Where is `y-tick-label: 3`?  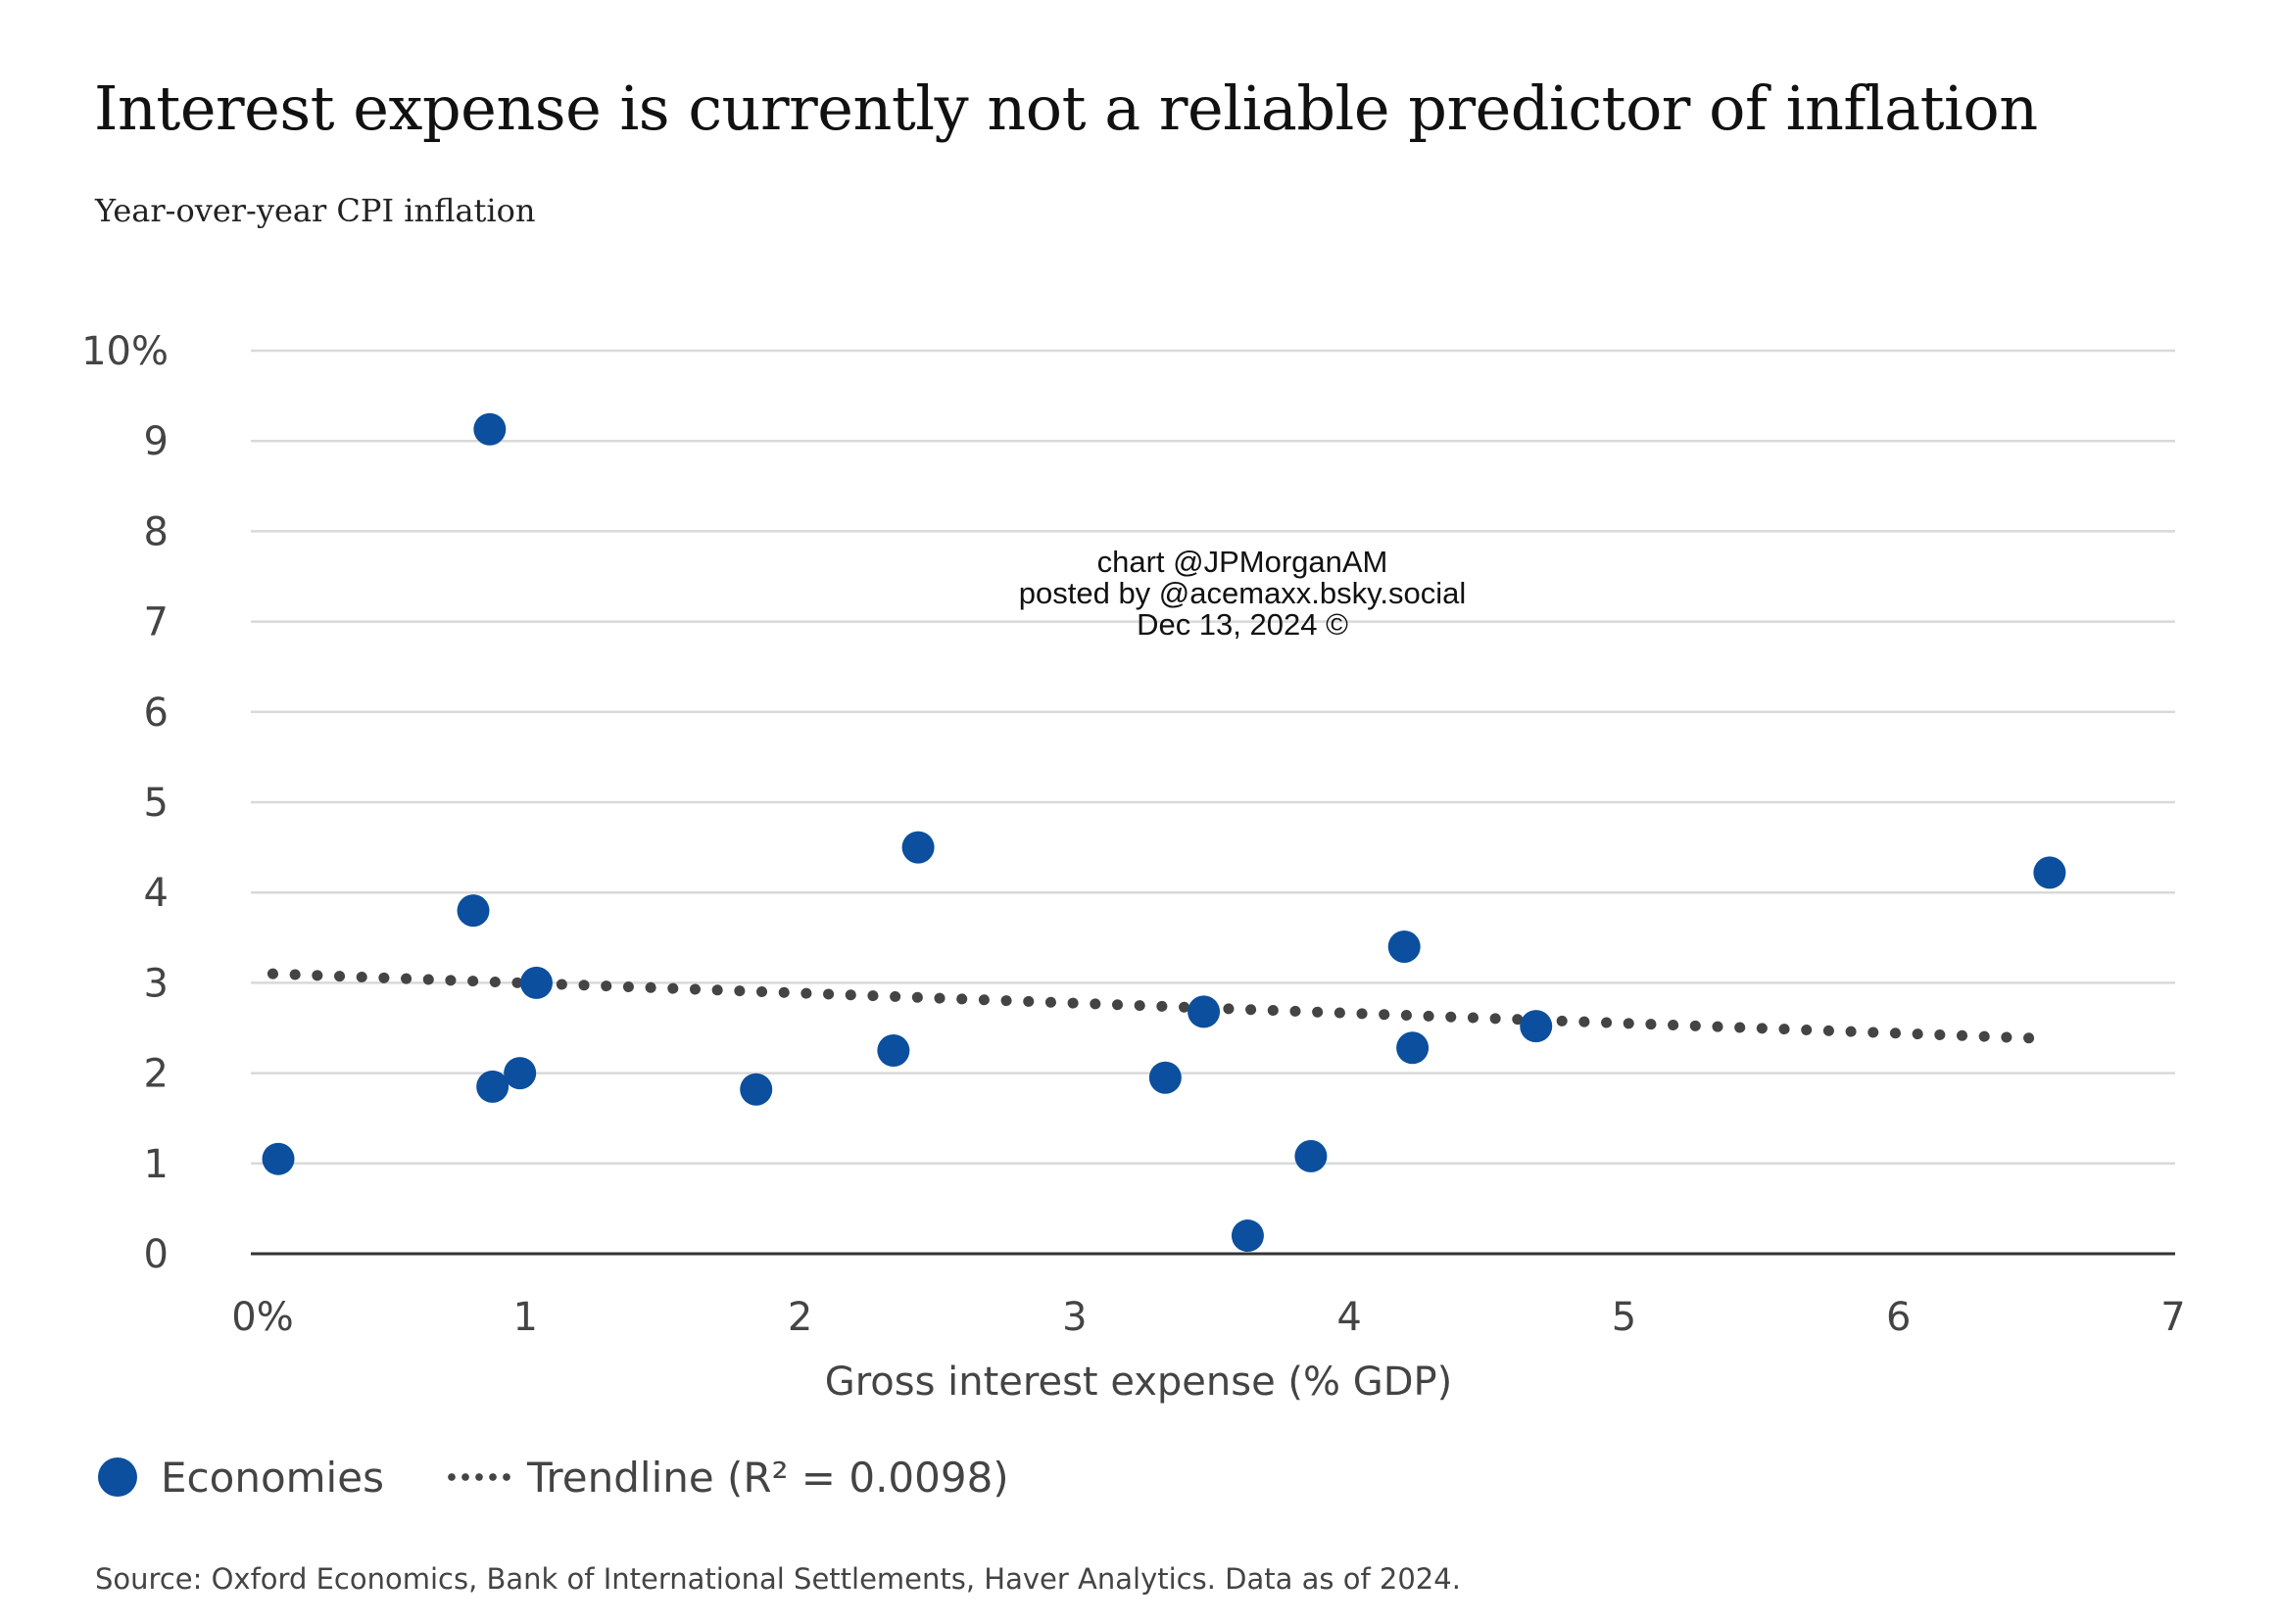 y-tick-label: 3 is located at coordinates (156, 983).